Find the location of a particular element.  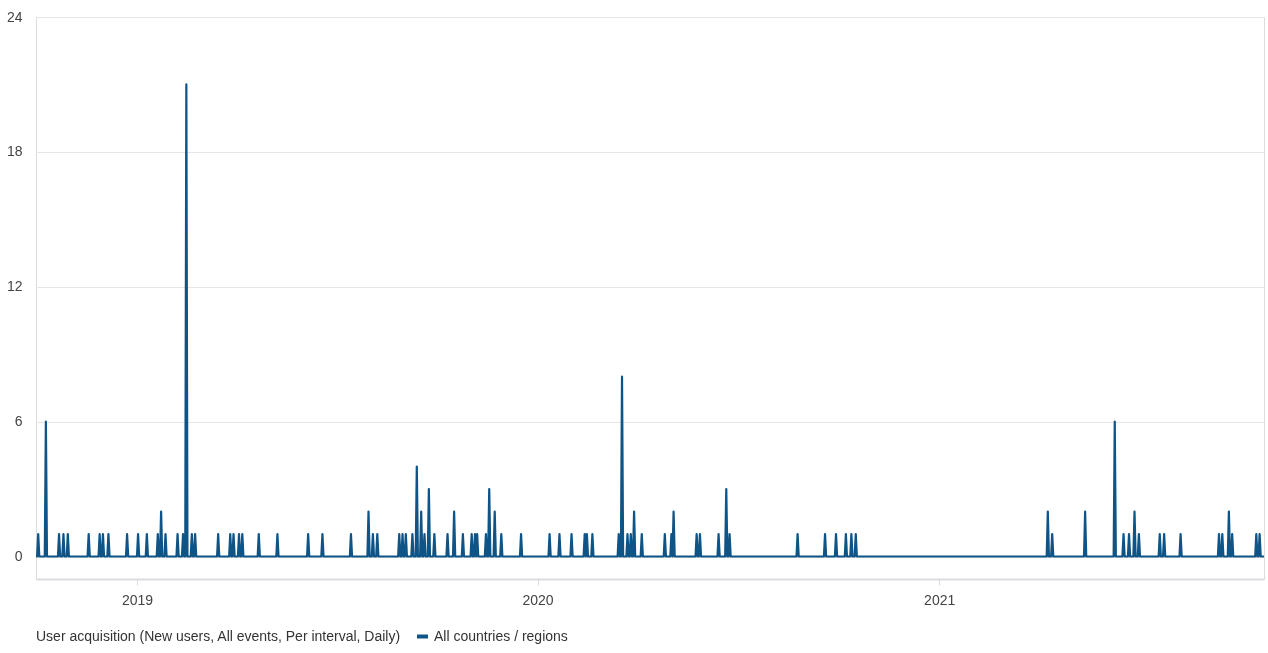

y-tick-label: 12 is located at coordinates (14, 286).